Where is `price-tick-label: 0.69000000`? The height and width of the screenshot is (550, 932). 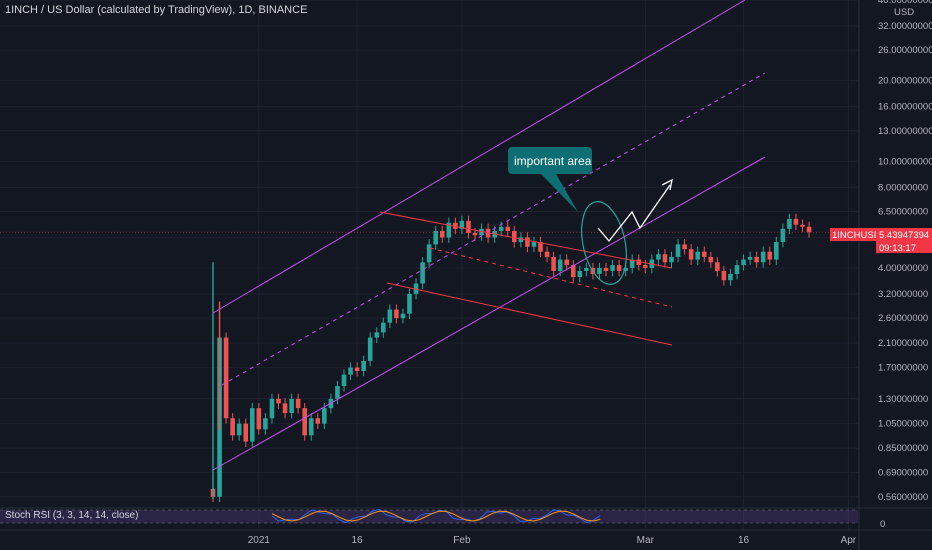
price-tick-label: 0.69000000 is located at coordinates (903, 473).